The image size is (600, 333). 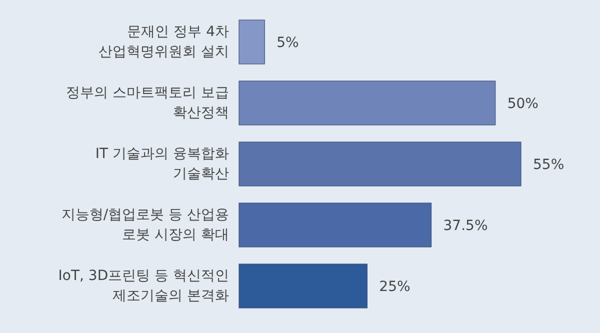 What do you see at coordinates (161, 164) in the screenshot?
I see `y-tick-label: IT 기술과의 융복합화 기술확산` at bounding box center [161, 164].